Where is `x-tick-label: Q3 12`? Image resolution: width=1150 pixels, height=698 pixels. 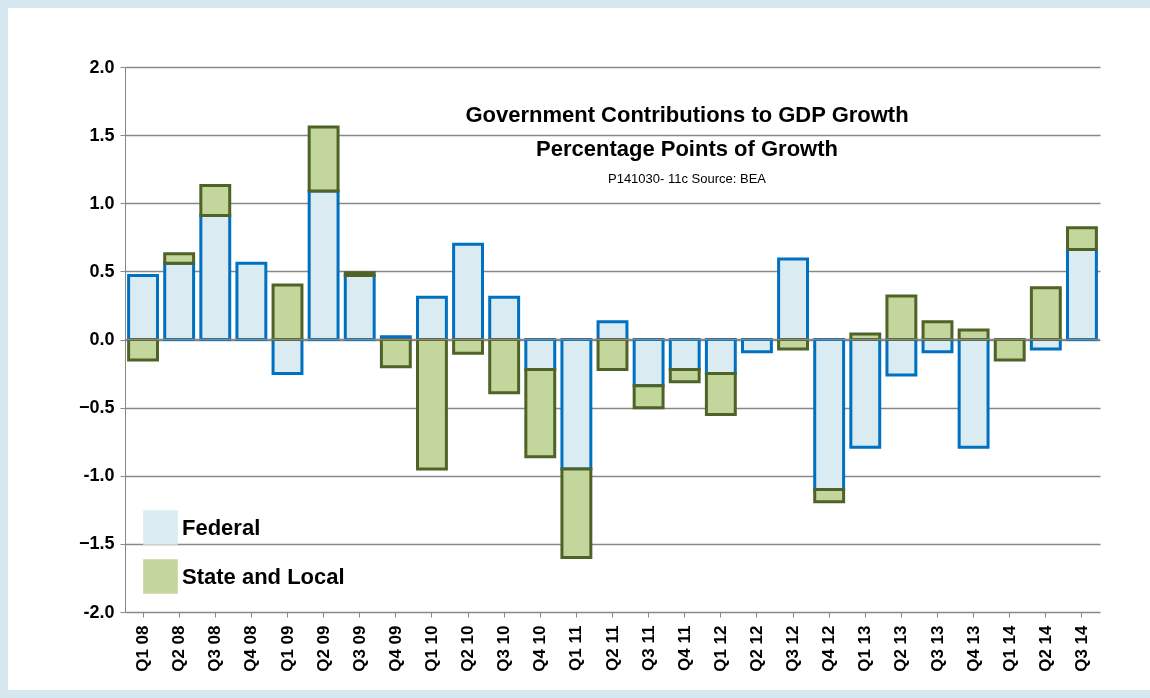 x-tick-label: Q3 12 is located at coordinates (793, 648).